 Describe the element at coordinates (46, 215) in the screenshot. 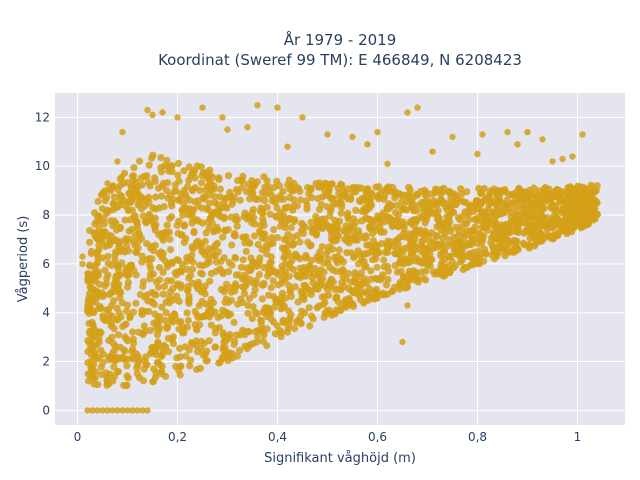

I see `y-tick-label: 8` at that location.